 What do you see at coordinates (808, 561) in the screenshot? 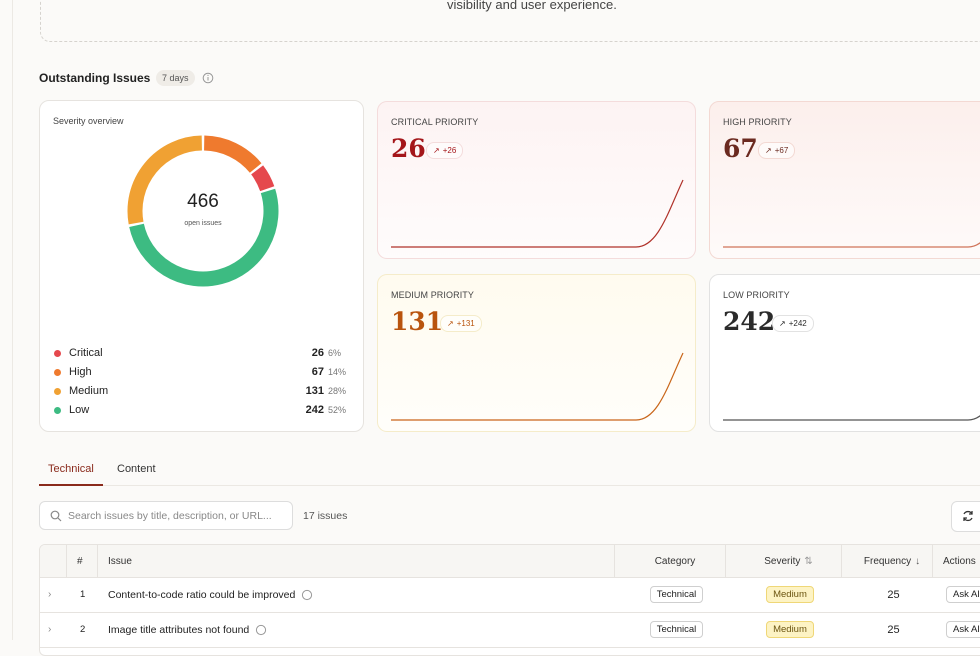
I see `sort-icon: ⇅` at bounding box center [808, 561].